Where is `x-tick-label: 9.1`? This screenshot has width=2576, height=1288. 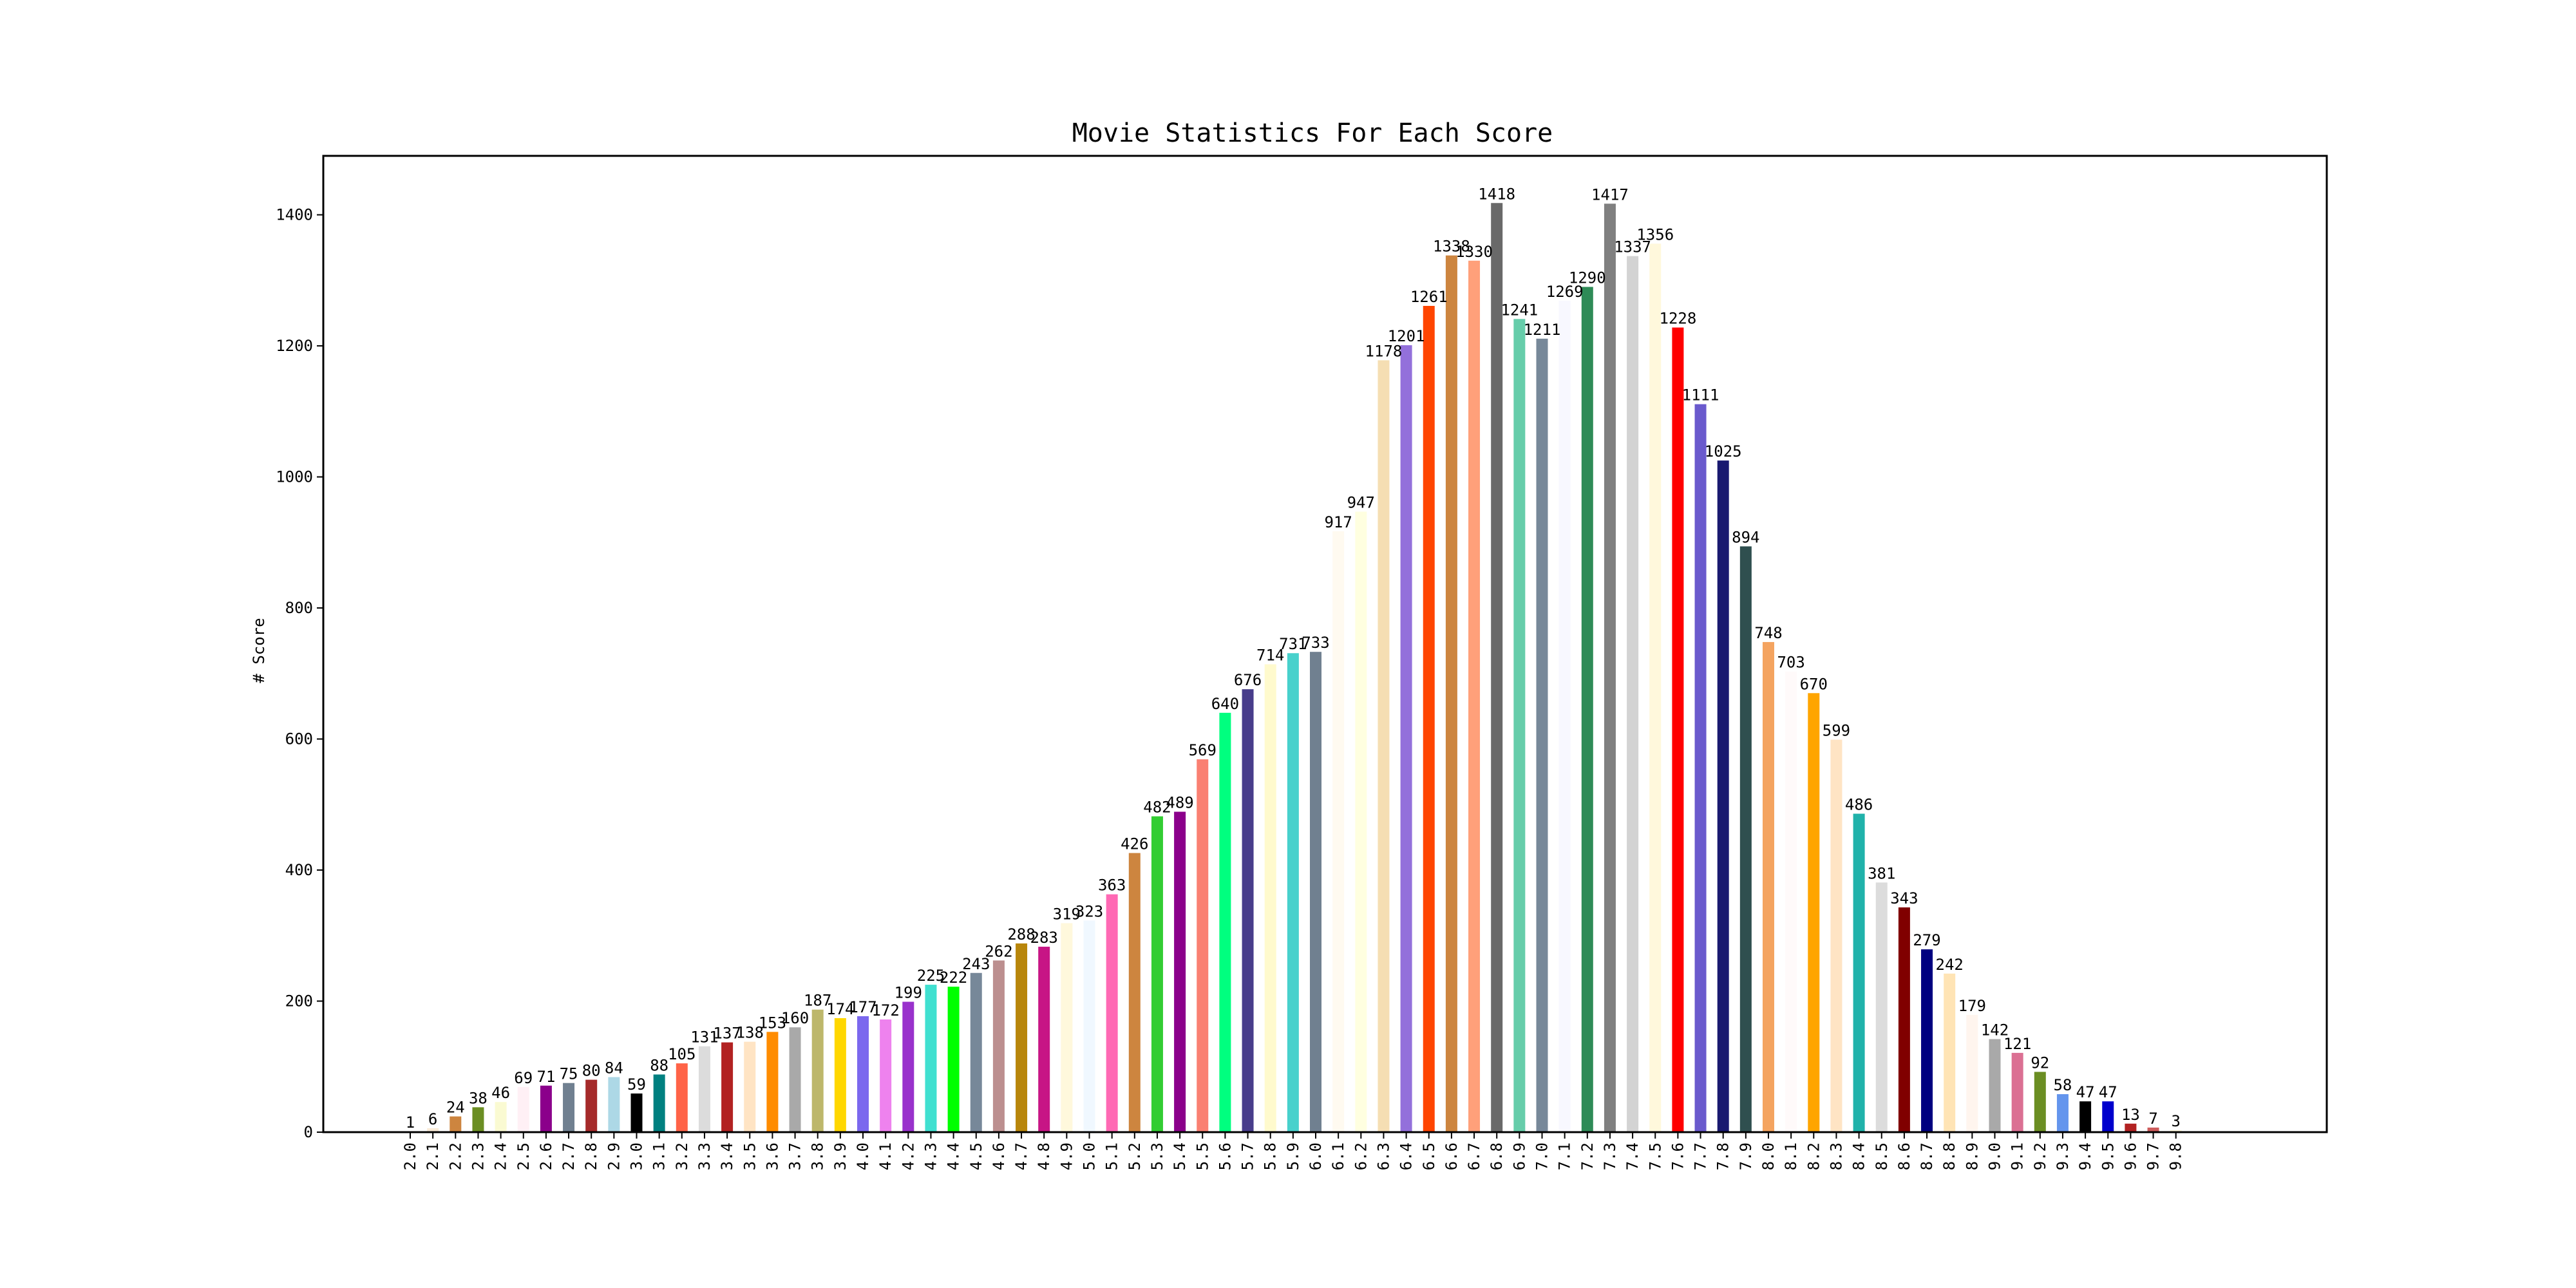 x-tick-label: 9.1 is located at coordinates (2018, 1156).